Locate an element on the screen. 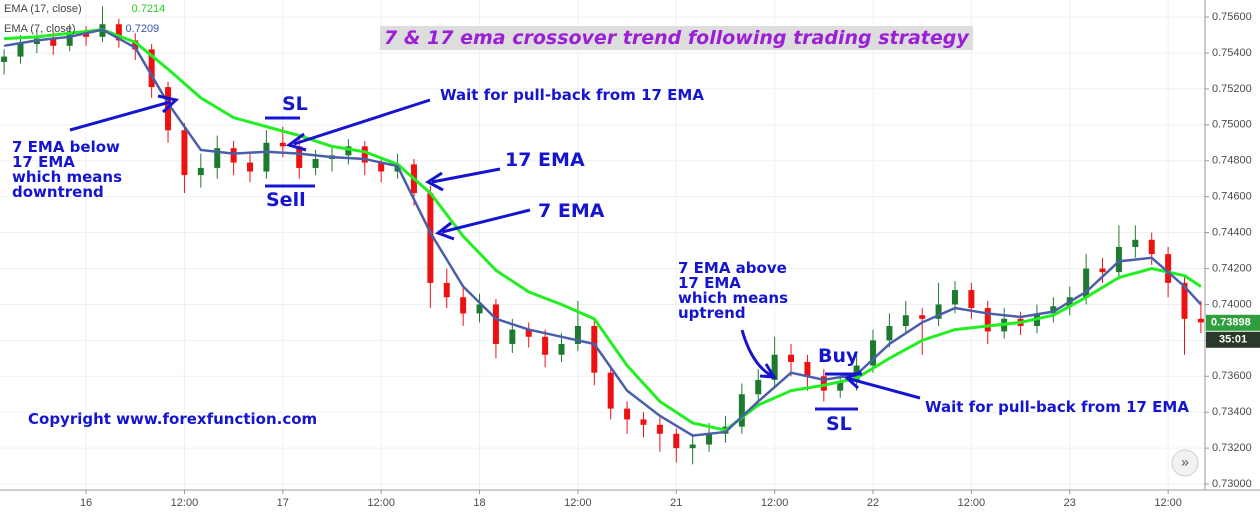  y-tick-label: 0.75200 is located at coordinates (1232, 89).